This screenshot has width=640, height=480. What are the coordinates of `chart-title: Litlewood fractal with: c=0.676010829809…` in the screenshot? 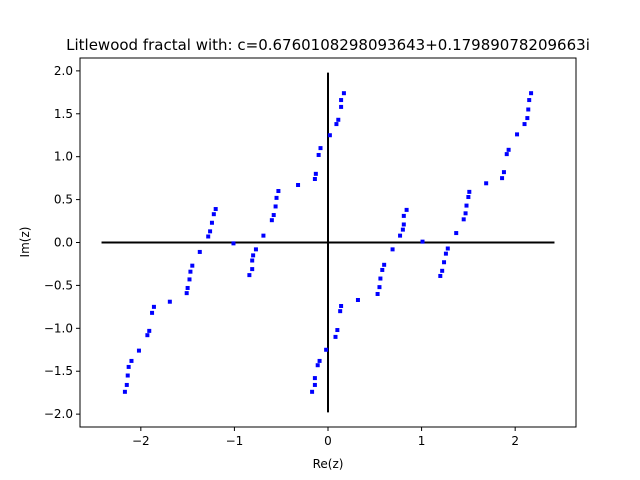 It's located at (328, 45).